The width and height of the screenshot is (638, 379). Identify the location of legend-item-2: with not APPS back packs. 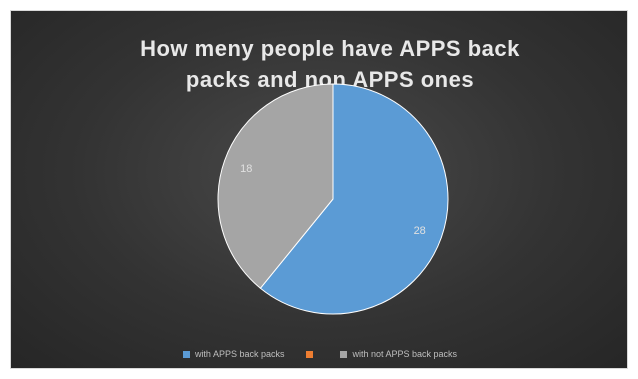
(398, 354).